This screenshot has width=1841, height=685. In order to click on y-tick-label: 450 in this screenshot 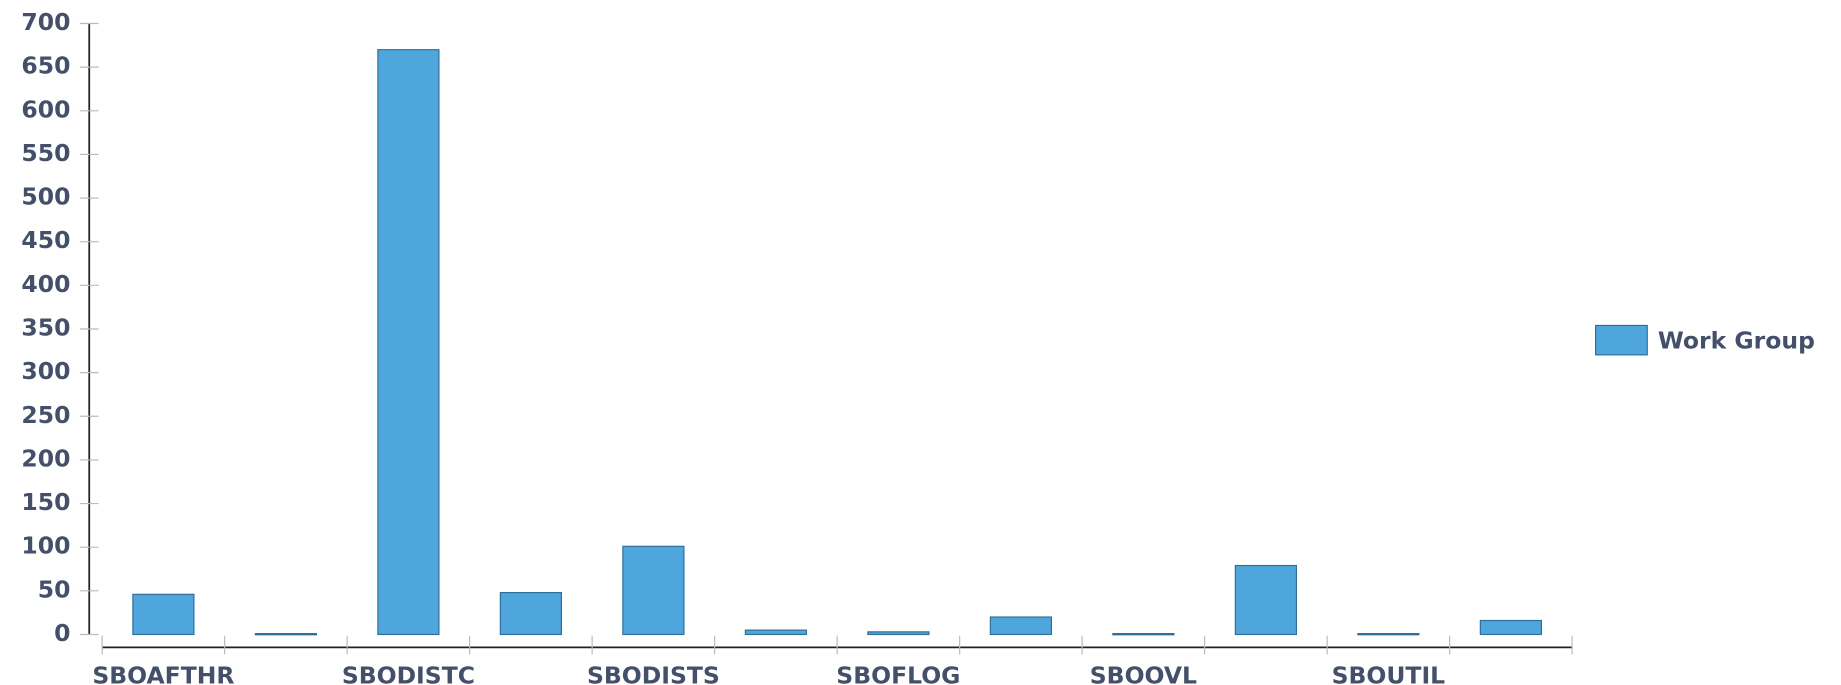, I will do `click(45, 240)`.